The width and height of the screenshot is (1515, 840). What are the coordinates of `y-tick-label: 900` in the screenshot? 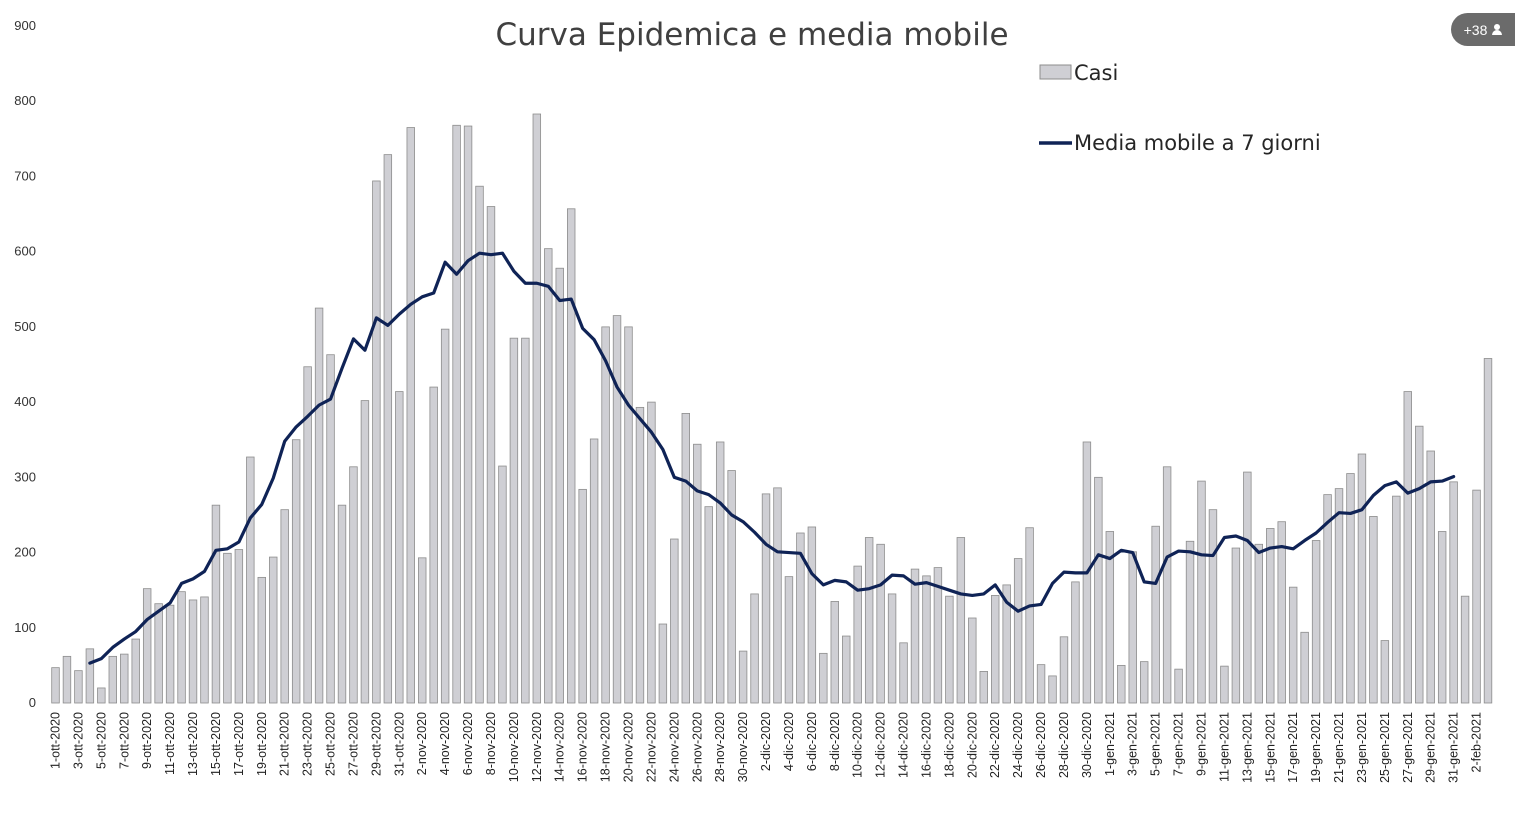 It's located at (25, 25).